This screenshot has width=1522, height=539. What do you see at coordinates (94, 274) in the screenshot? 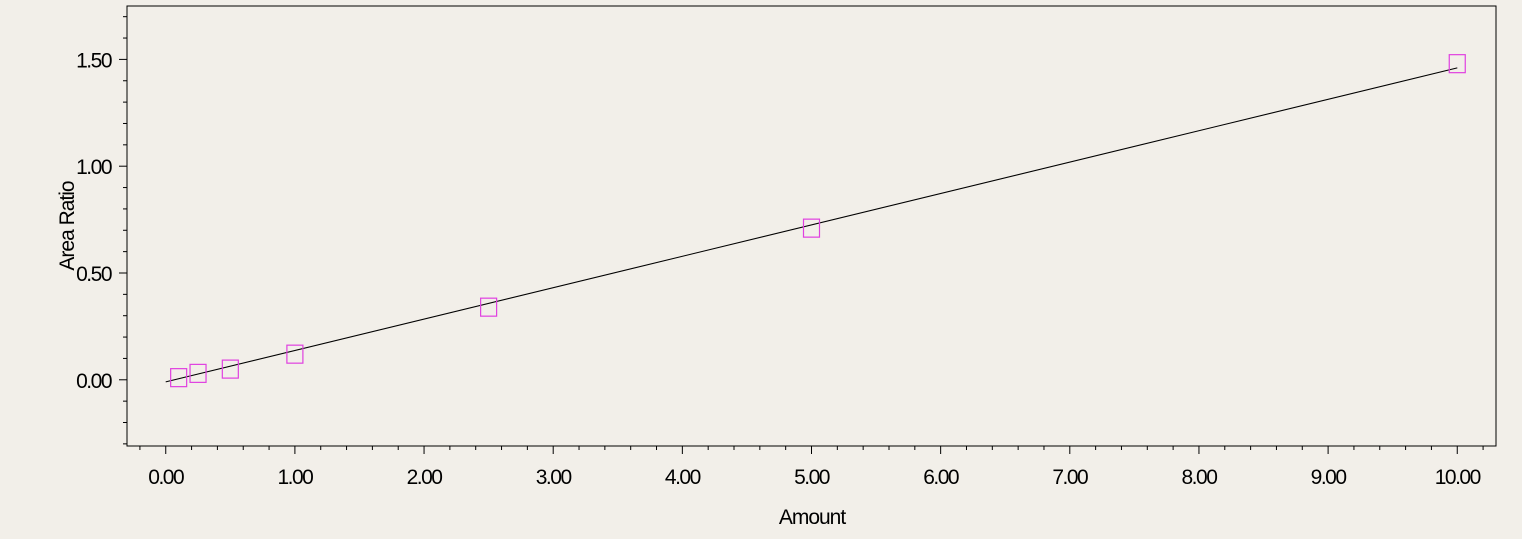
I see `y-tick-label: 0.50` at bounding box center [94, 274].